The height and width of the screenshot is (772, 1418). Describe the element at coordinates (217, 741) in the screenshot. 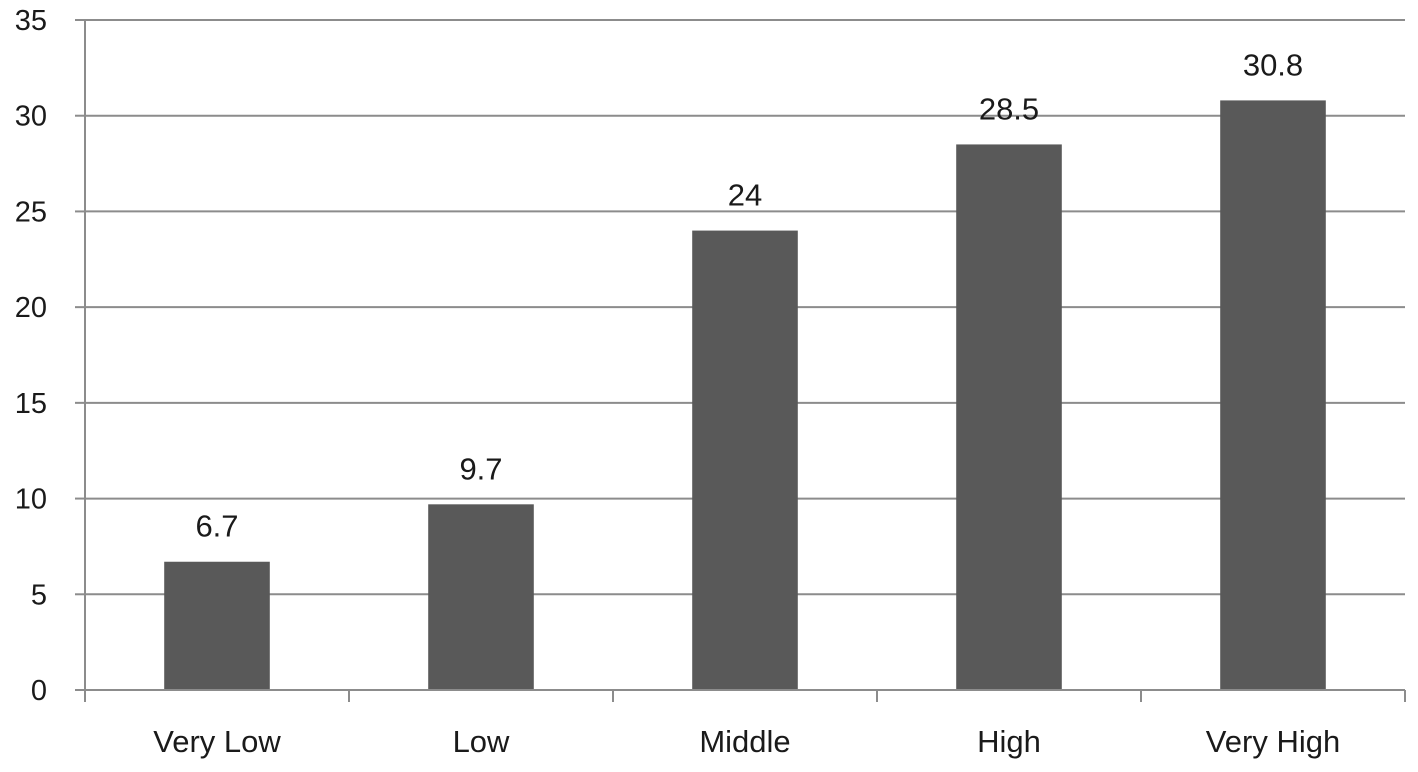

I see `x-tick-label: Very Low` at that location.